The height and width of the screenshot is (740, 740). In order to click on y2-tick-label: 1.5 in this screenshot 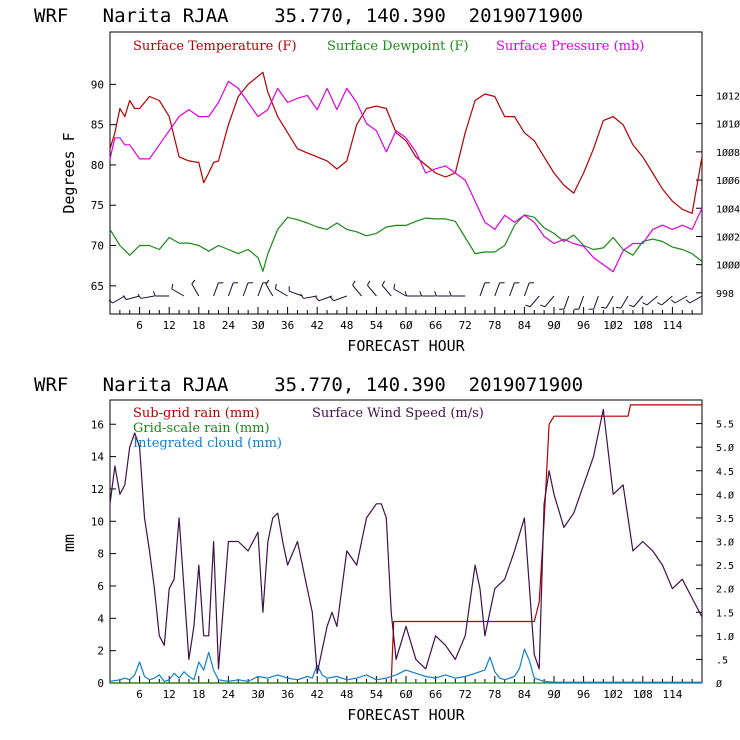, I will do `click(725, 613)`.